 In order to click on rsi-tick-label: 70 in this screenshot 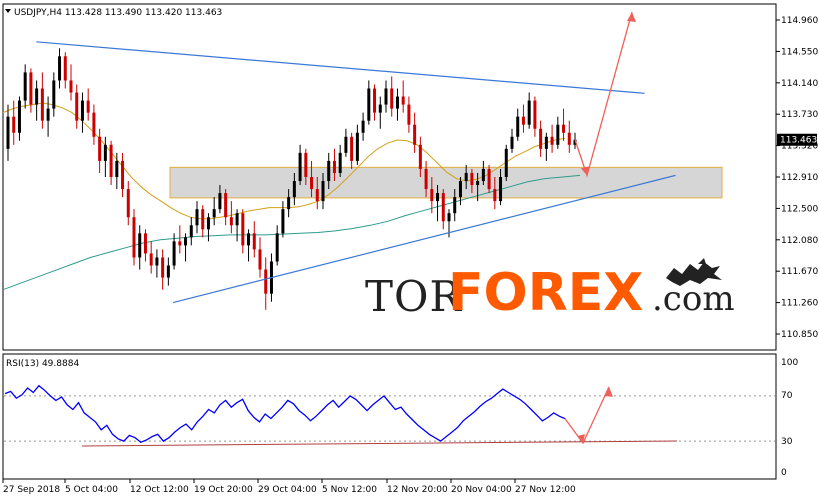, I will do `click(787, 396)`.